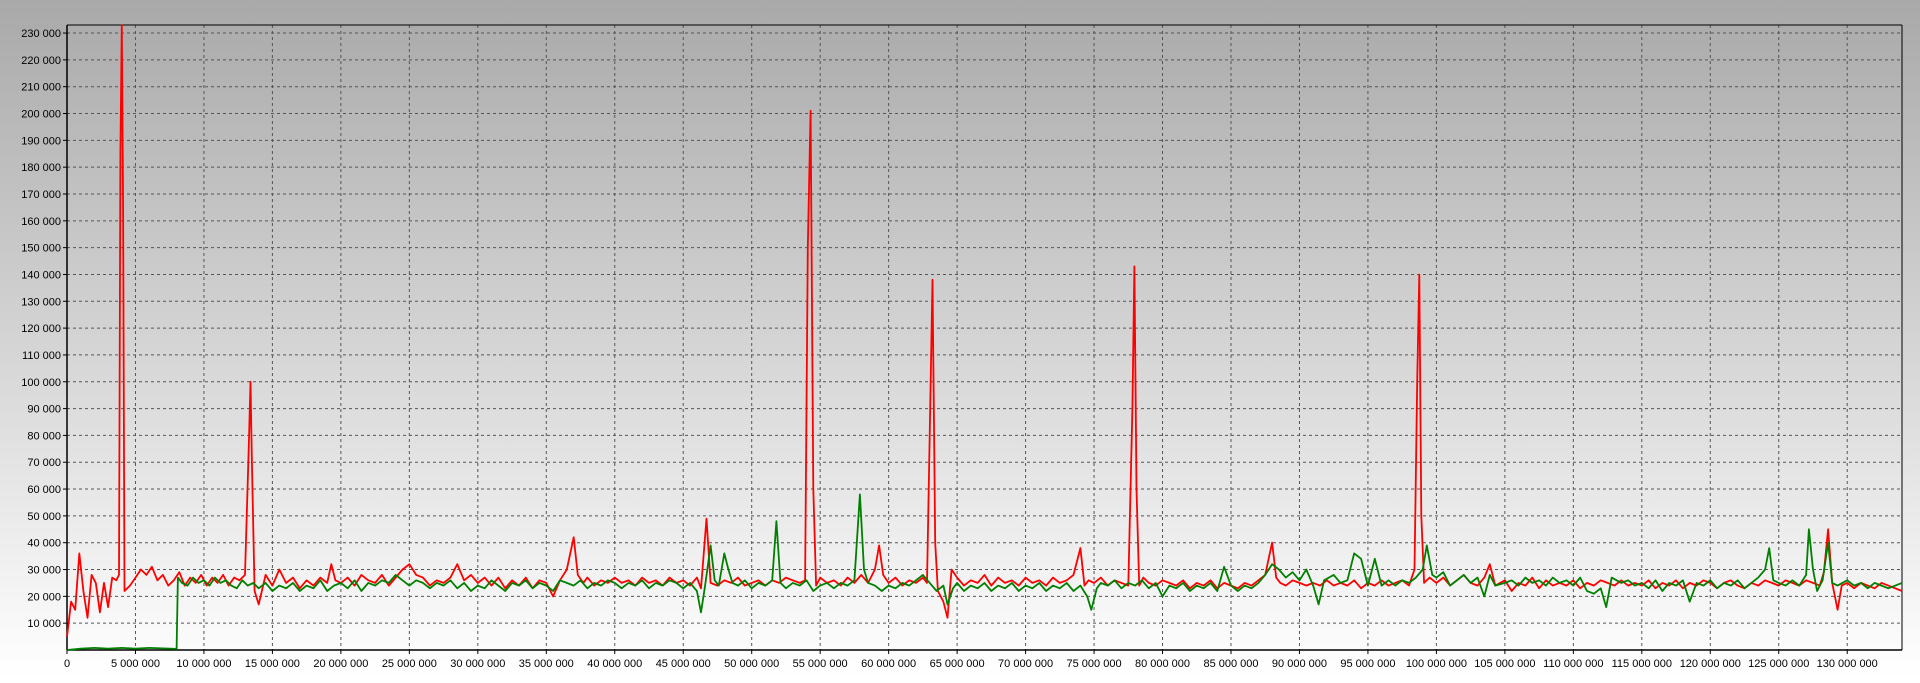 This screenshot has height=683, width=1920. What do you see at coordinates (614, 664) in the screenshot?
I see `x-tick-label: 40 000 000` at bounding box center [614, 664].